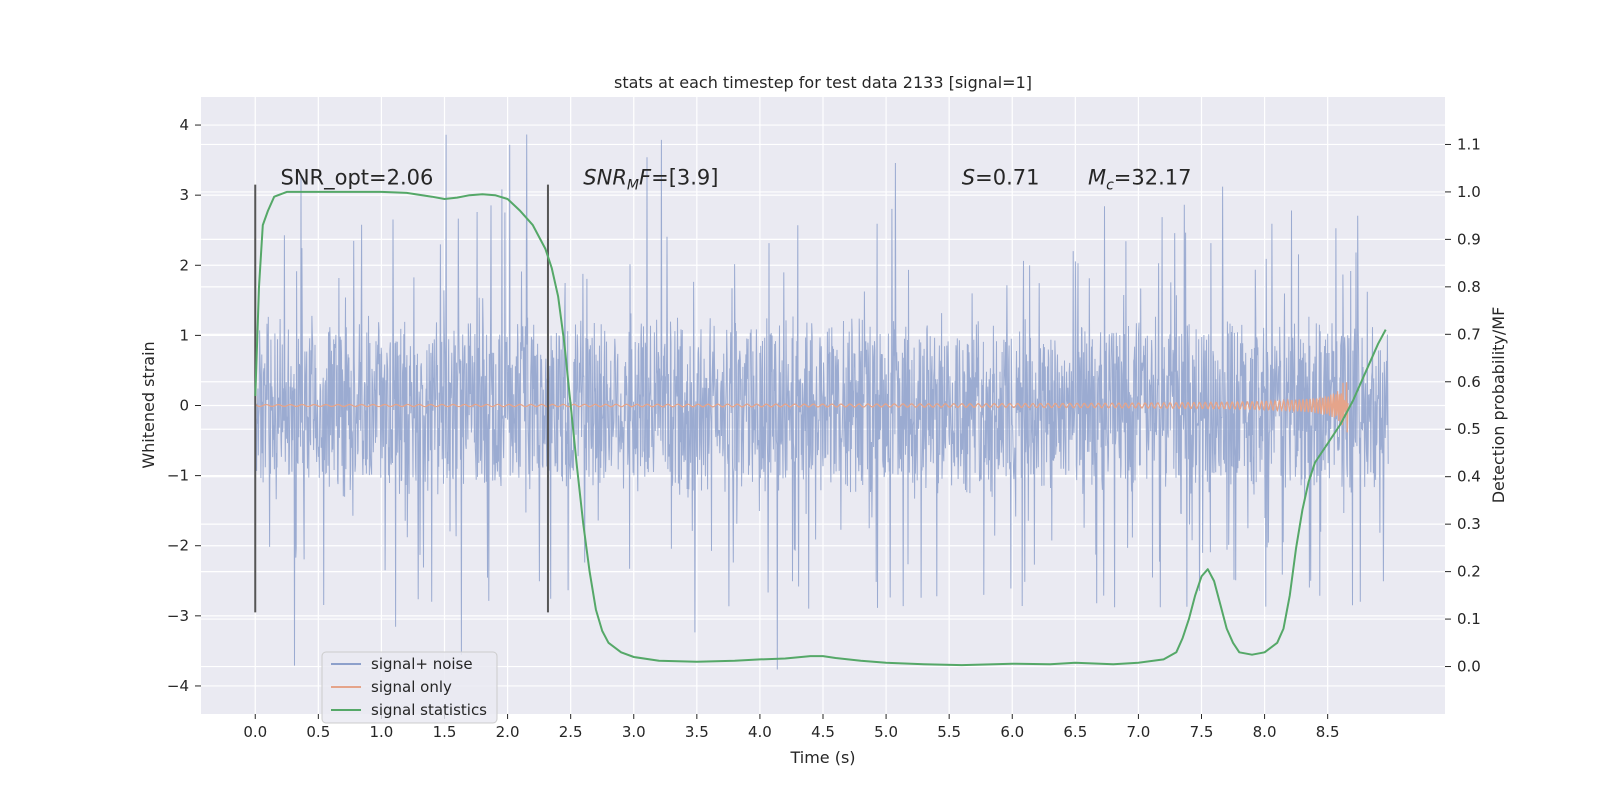  I want to click on x-tick-label-3: 1.5, so click(445, 732).